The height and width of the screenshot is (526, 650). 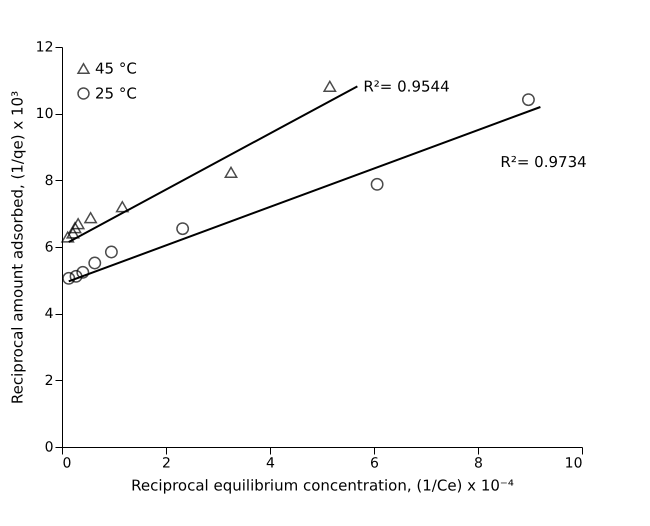 What do you see at coordinates (49, 180) in the screenshot?
I see `y-tick-label: 8` at bounding box center [49, 180].